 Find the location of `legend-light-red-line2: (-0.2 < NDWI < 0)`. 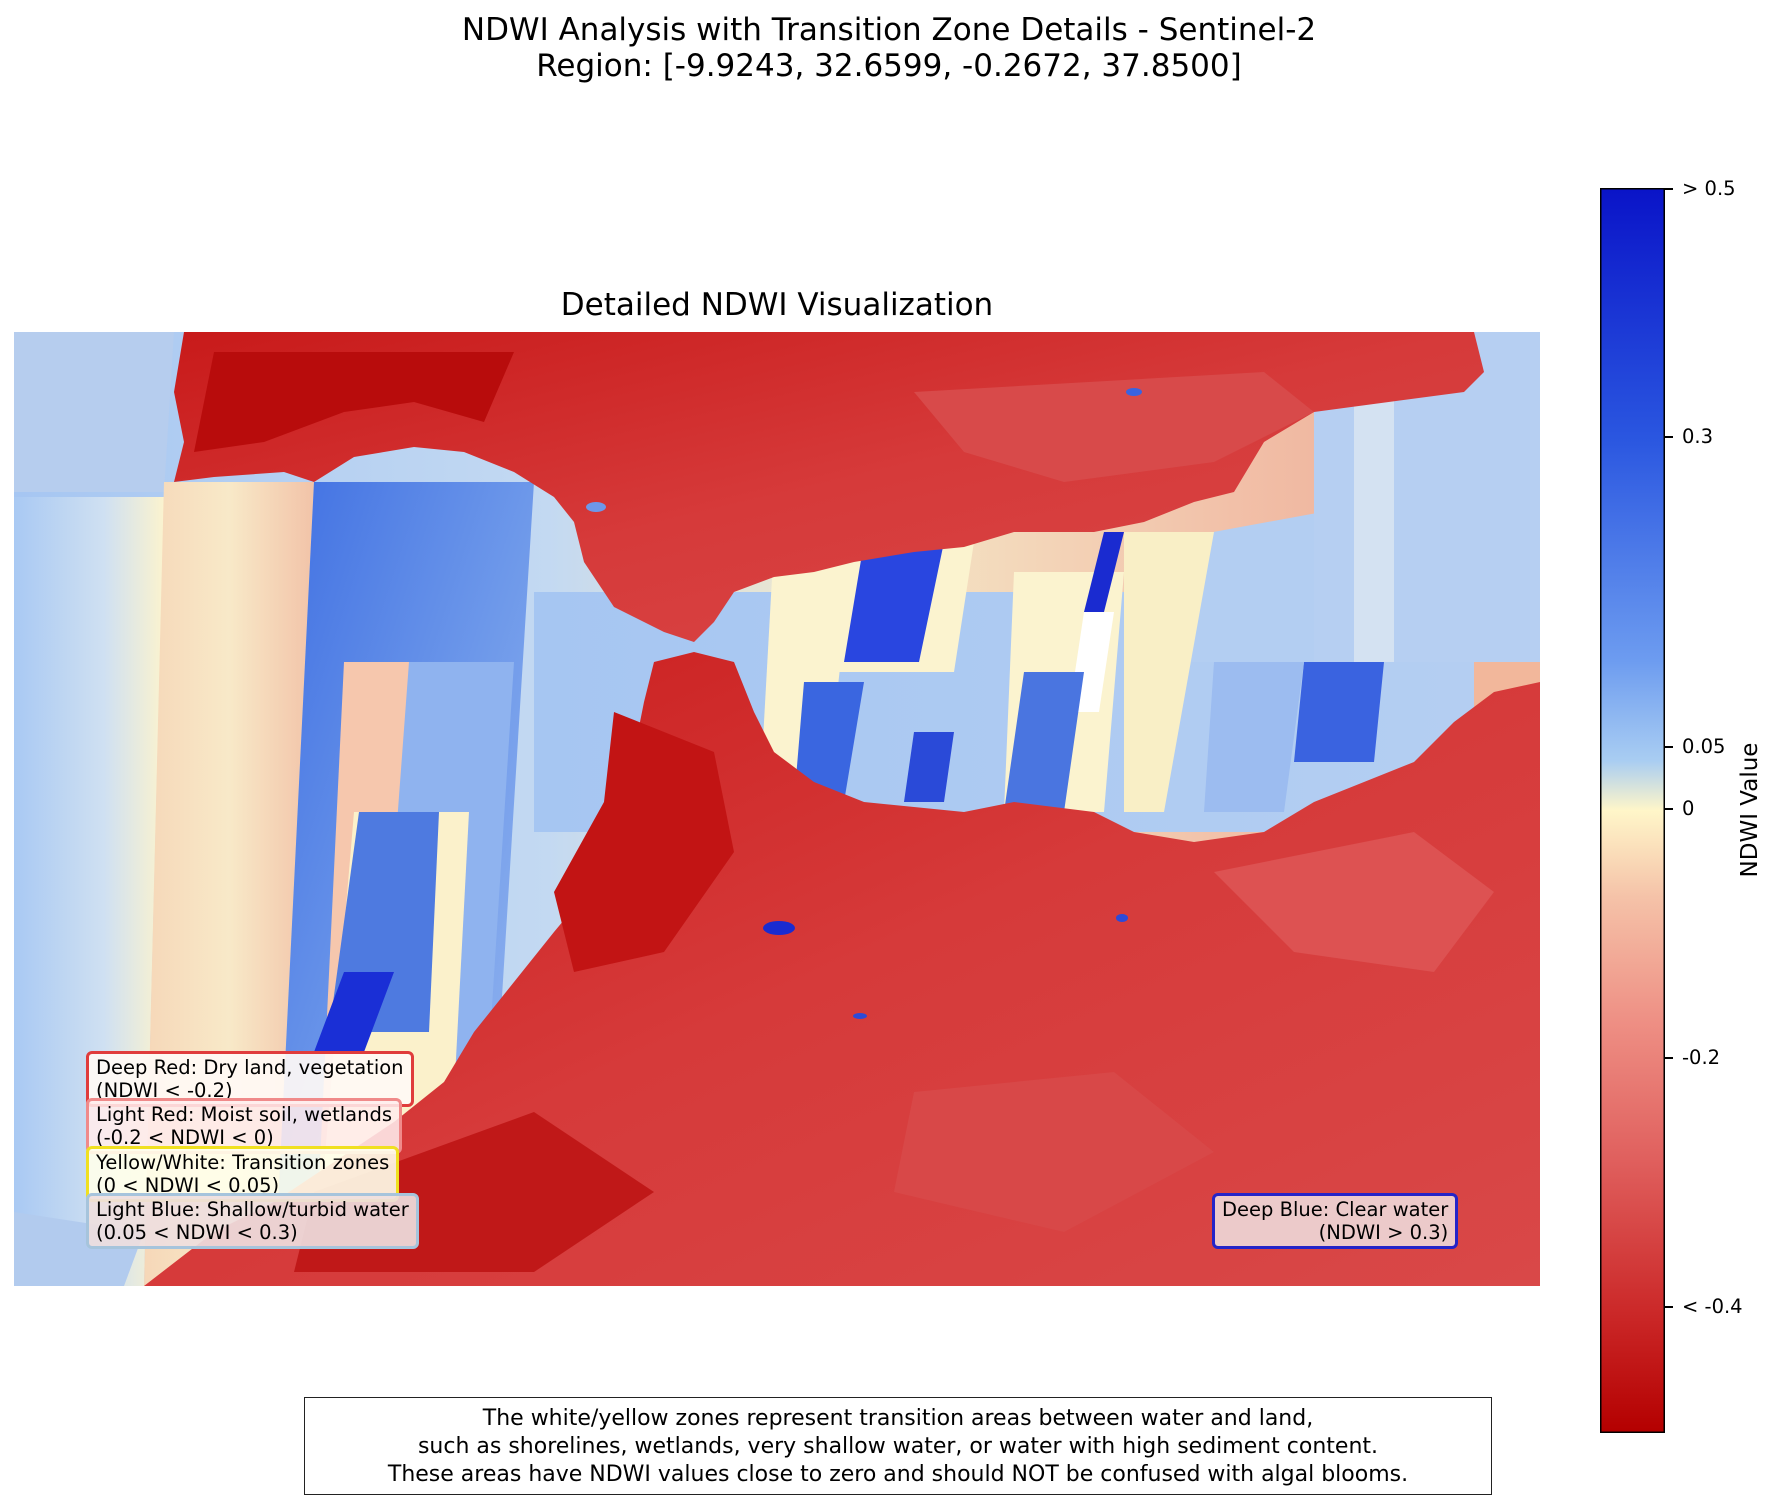

legend-light-red-line2: (-0.2 < NDWI < 0) is located at coordinates (185, 1137).